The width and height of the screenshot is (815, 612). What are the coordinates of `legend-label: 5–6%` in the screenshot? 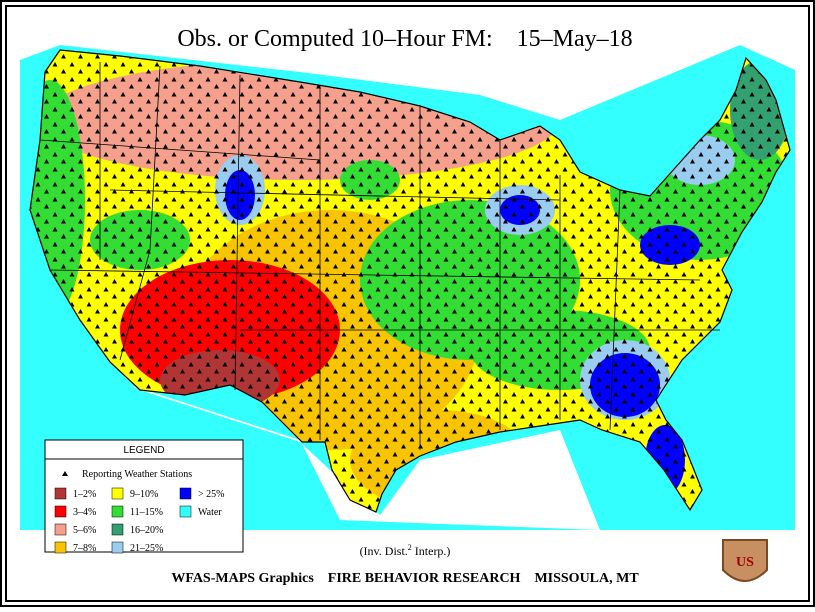 It's located at (84, 530).